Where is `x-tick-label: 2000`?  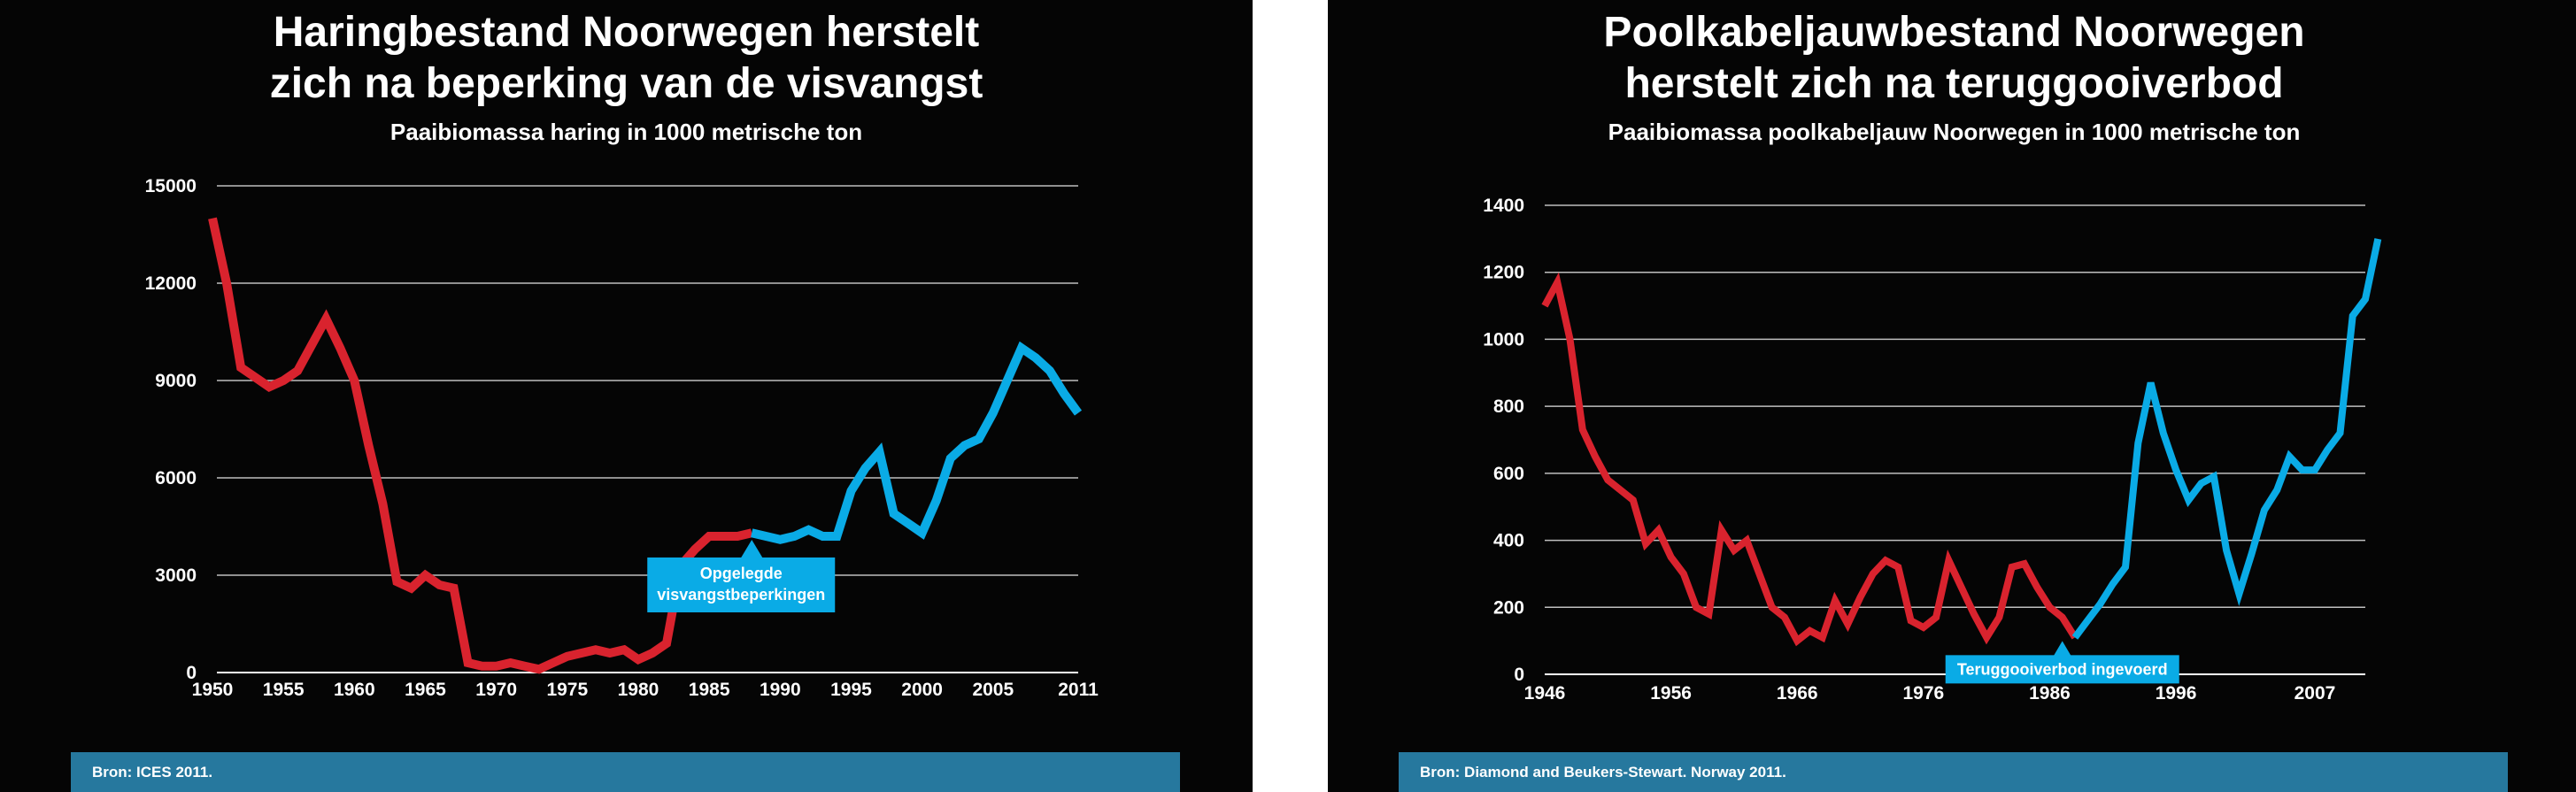 x-tick-label: 2000 is located at coordinates (922, 690).